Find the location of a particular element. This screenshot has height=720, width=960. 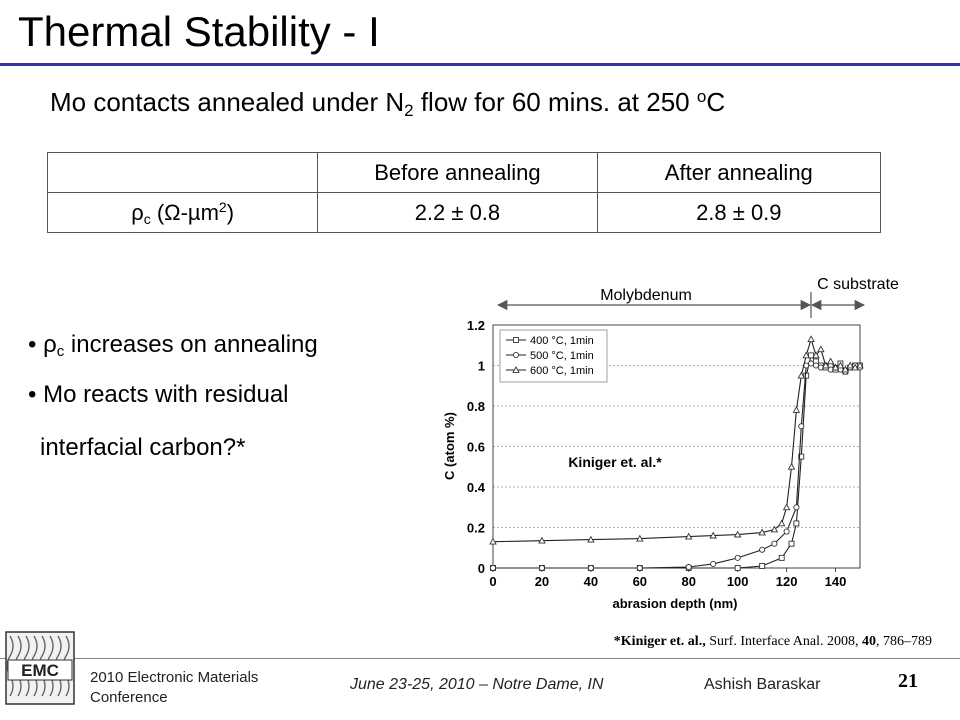

row-label-sup: 2 is located at coordinates (222, 206).